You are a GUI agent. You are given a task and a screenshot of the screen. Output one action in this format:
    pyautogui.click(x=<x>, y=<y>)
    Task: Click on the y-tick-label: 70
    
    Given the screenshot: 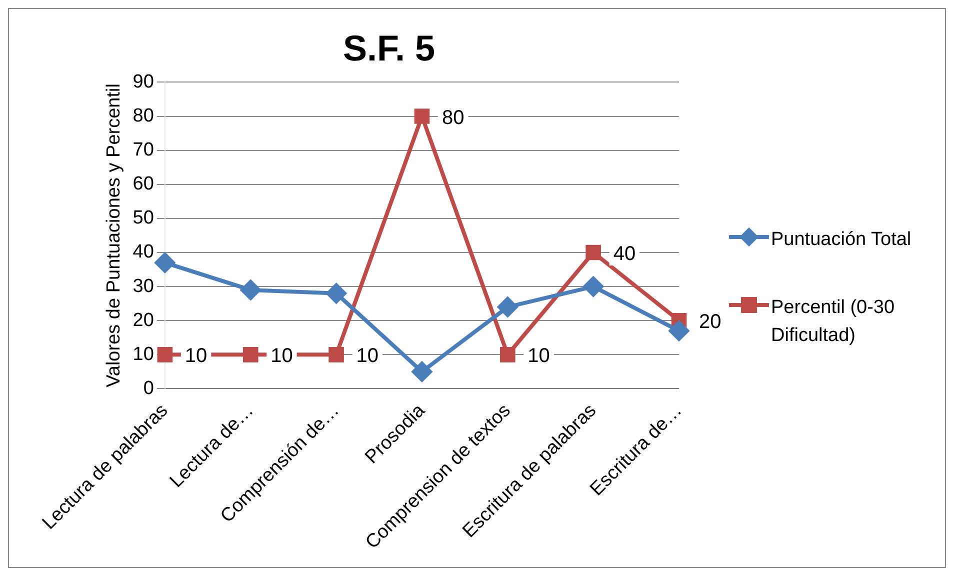 What is the action you would take?
    pyautogui.click(x=143, y=150)
    